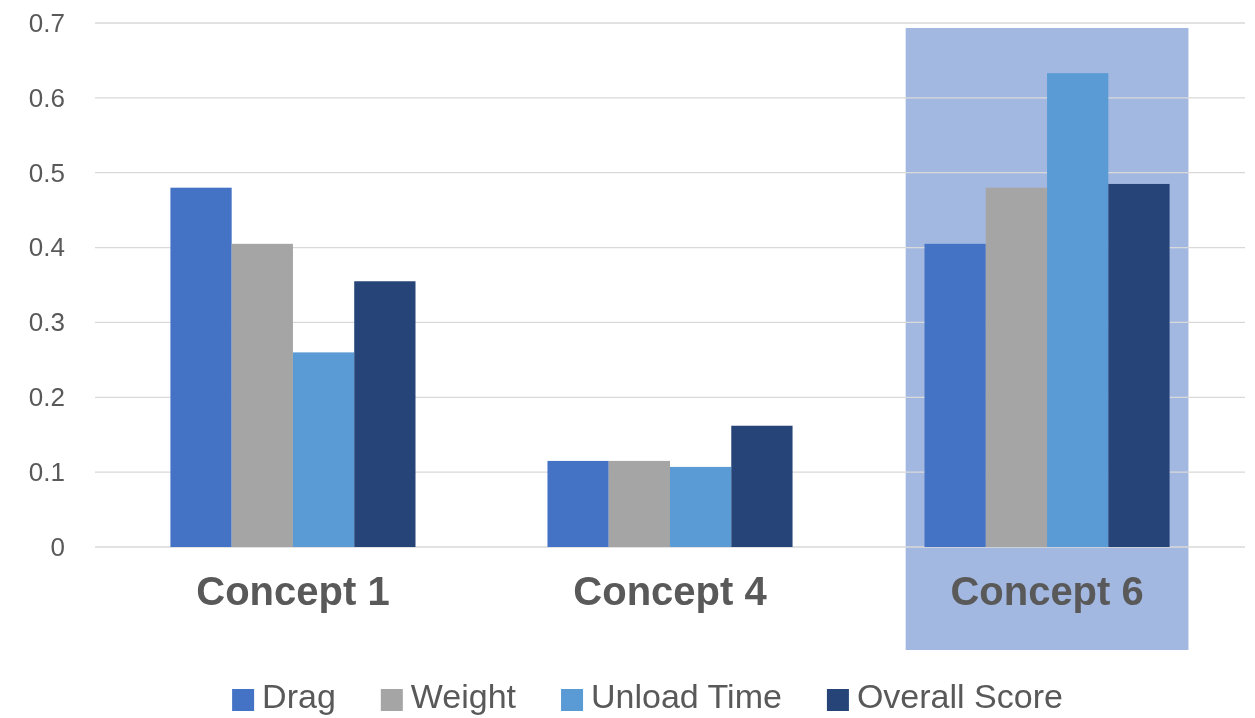 This screenshot has height=718, width=1255. What do you see at coordinates (299, 696) in the screenshot?
I see `legend-label: Drag` at bounding box center [299, 696].